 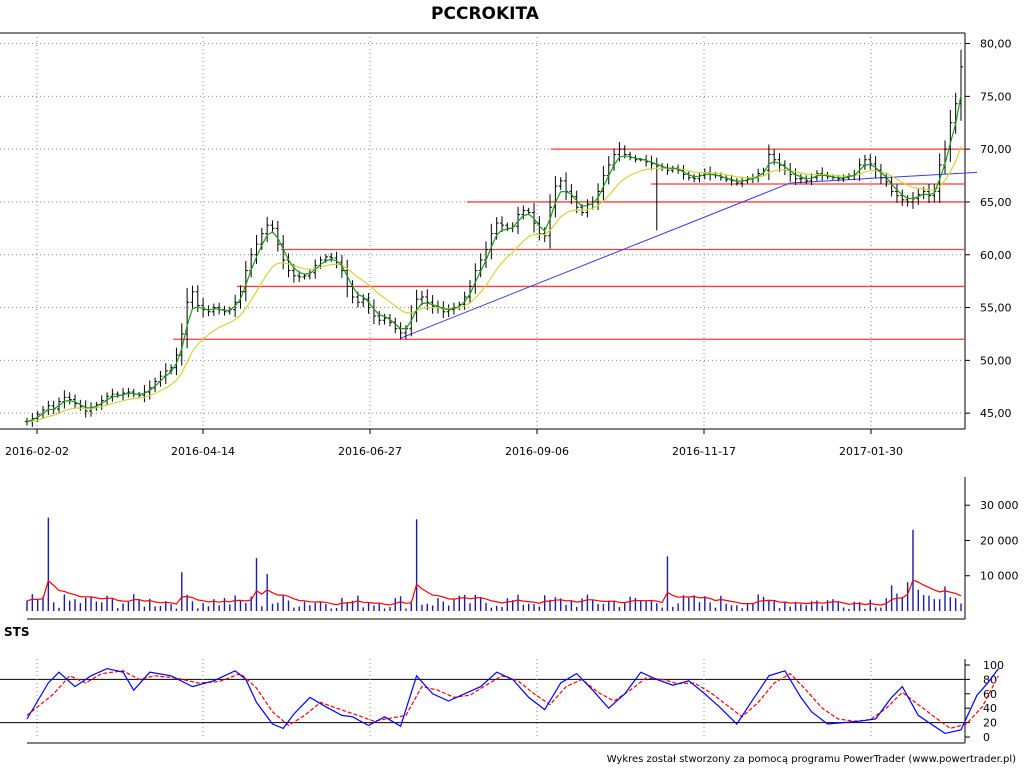 I want to click on oscillator-y-tick-label: 20, so click(x=990, y=723).